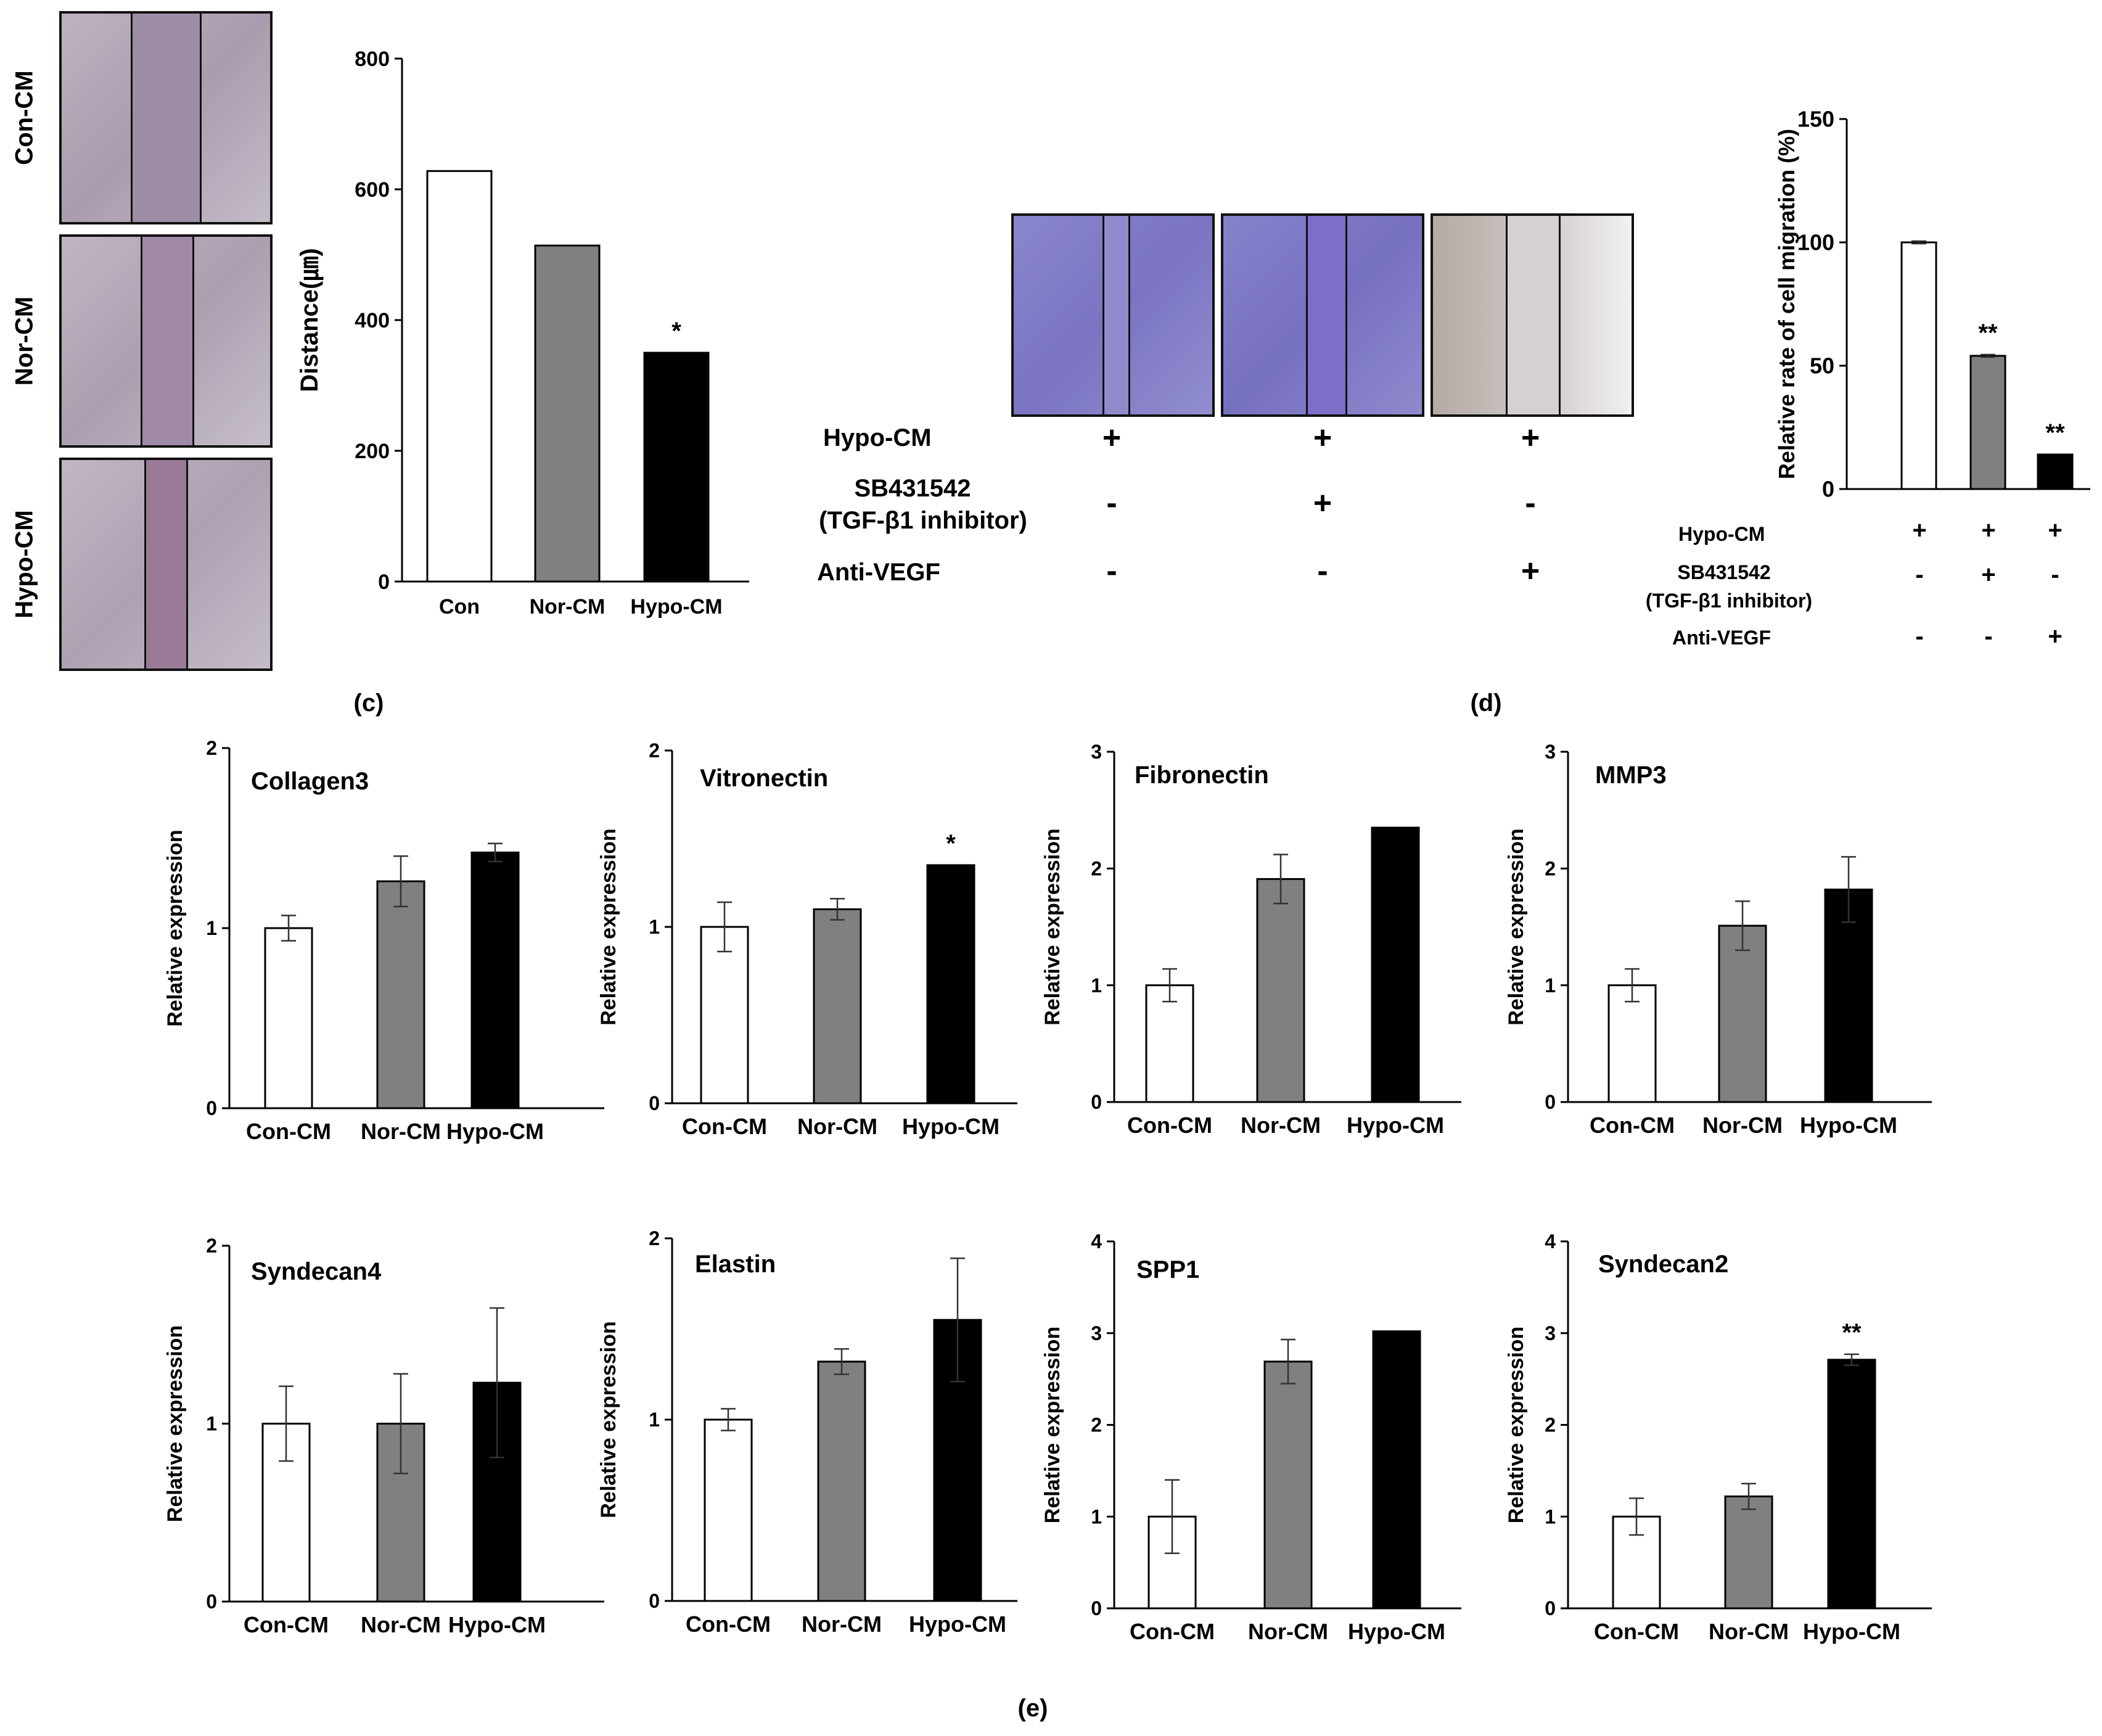 The image size is (2102, 1736). I want to click on panel-label-c: (c), so click(368, 703).